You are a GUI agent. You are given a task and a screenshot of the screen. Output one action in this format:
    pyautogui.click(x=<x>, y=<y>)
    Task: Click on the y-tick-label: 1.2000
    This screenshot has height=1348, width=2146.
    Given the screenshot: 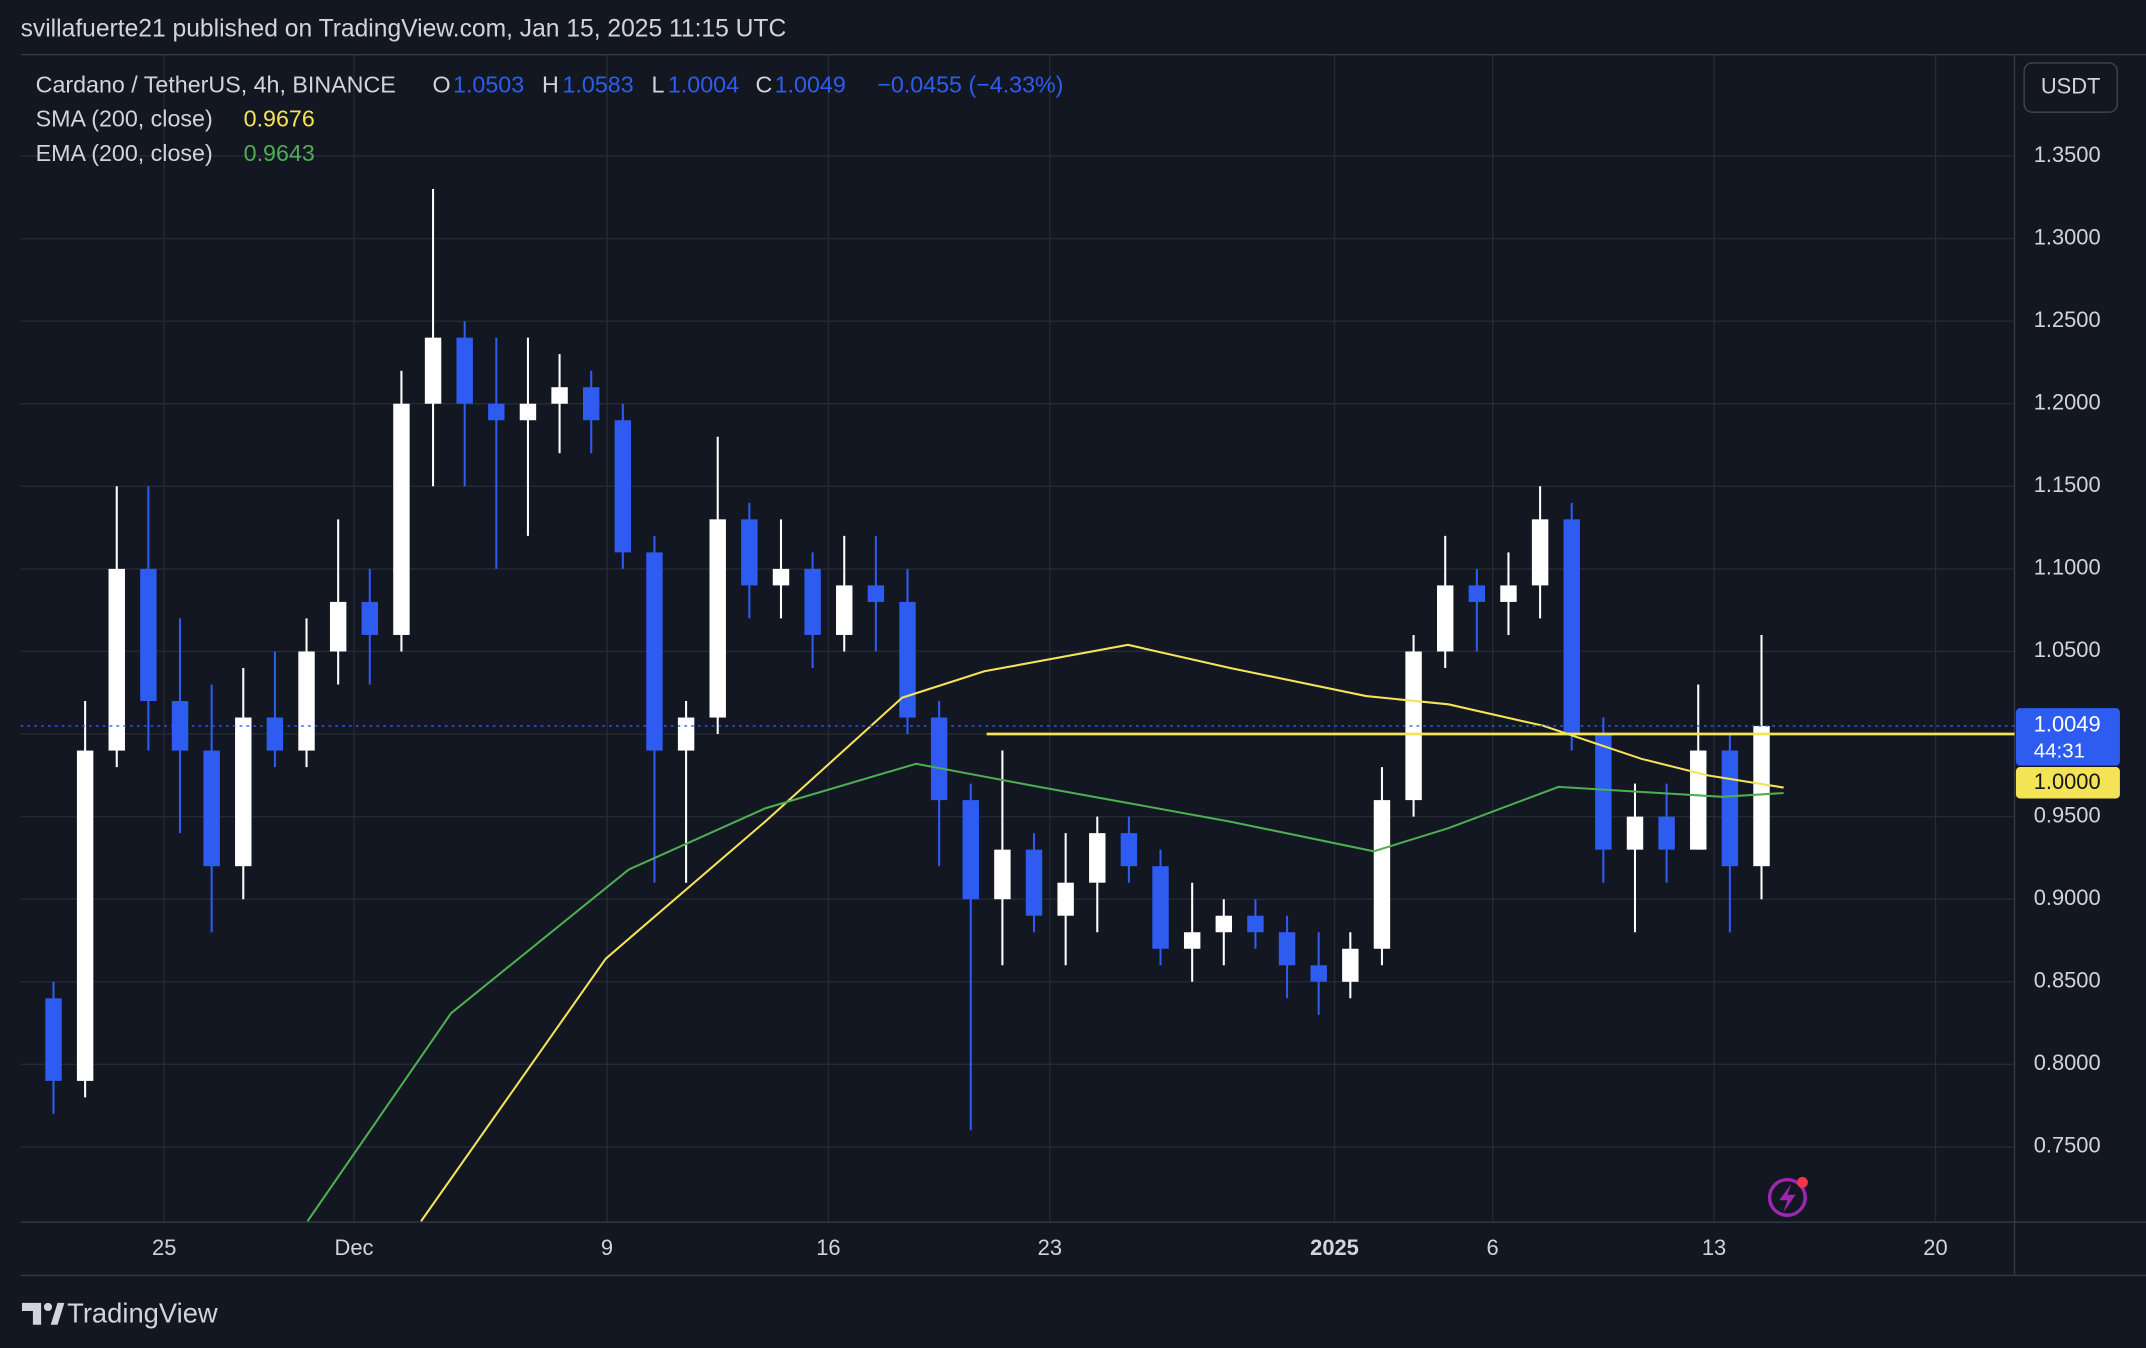 What is the action you would take?
    pyautogui.click(x=2067, y=402)
    